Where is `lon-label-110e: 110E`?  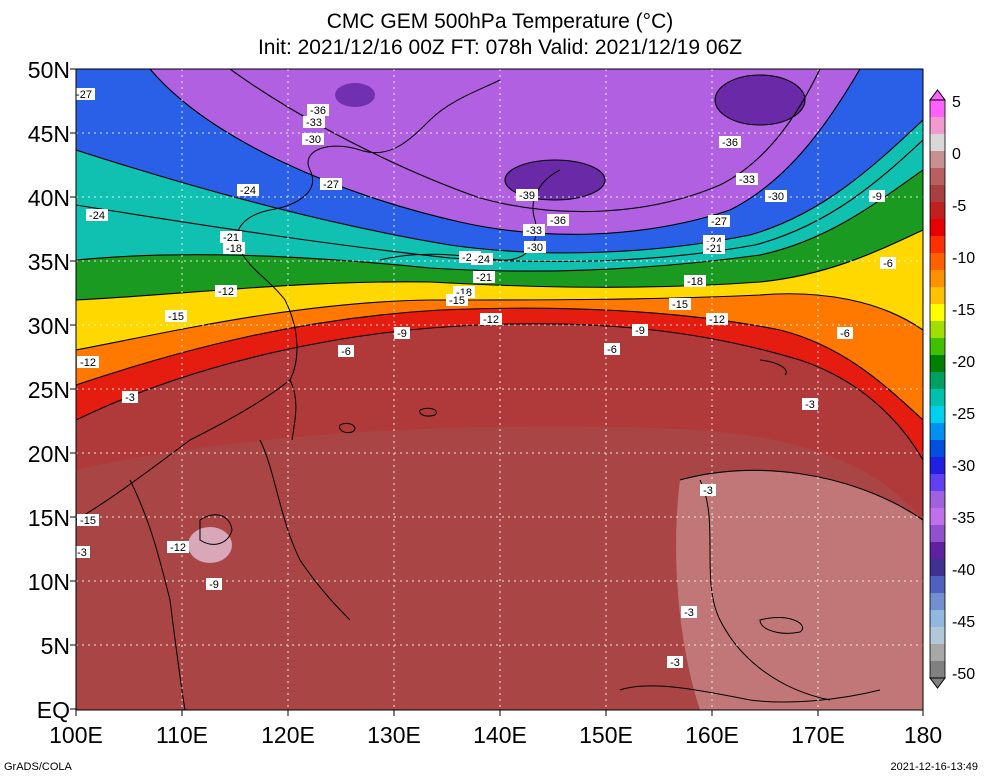
lon-label-110e: 110E is located at coordinates (181, 735).